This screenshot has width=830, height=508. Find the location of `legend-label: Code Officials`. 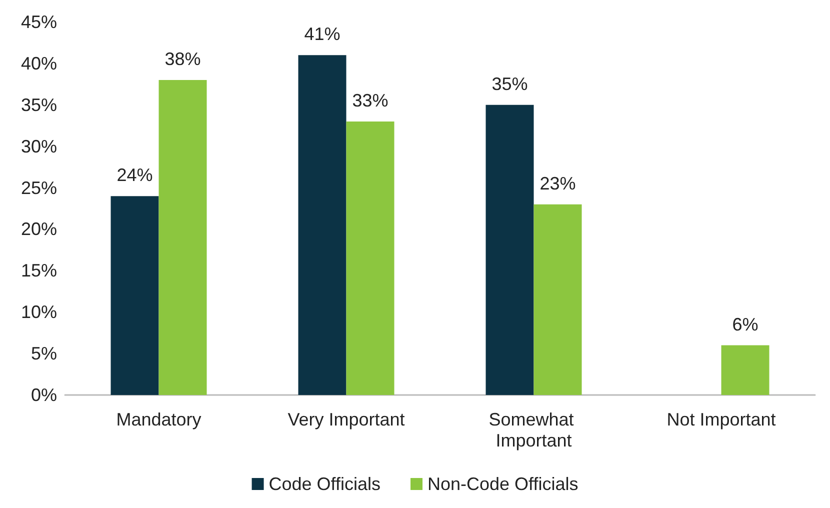

legend-label: Code Officials is located at coordinates (324, 484).